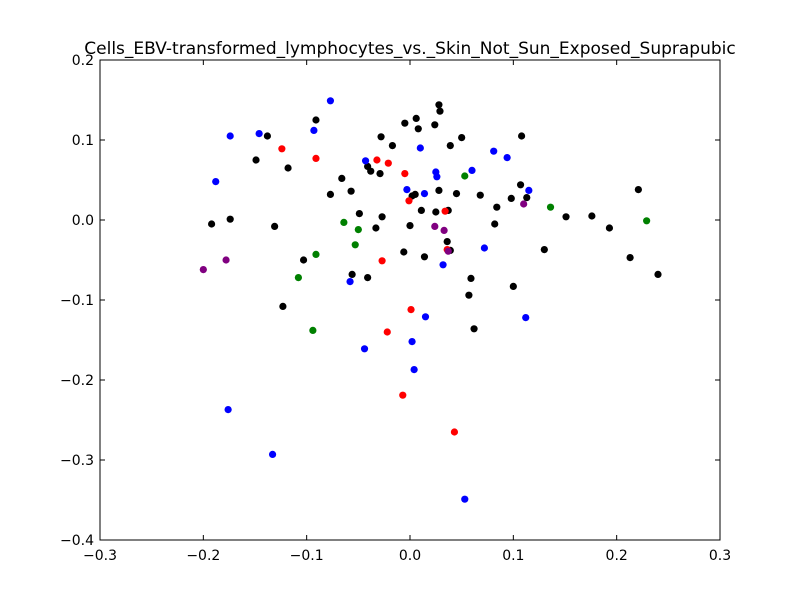  I want to click on x-tick-label: −0.3, so click(100, 556).